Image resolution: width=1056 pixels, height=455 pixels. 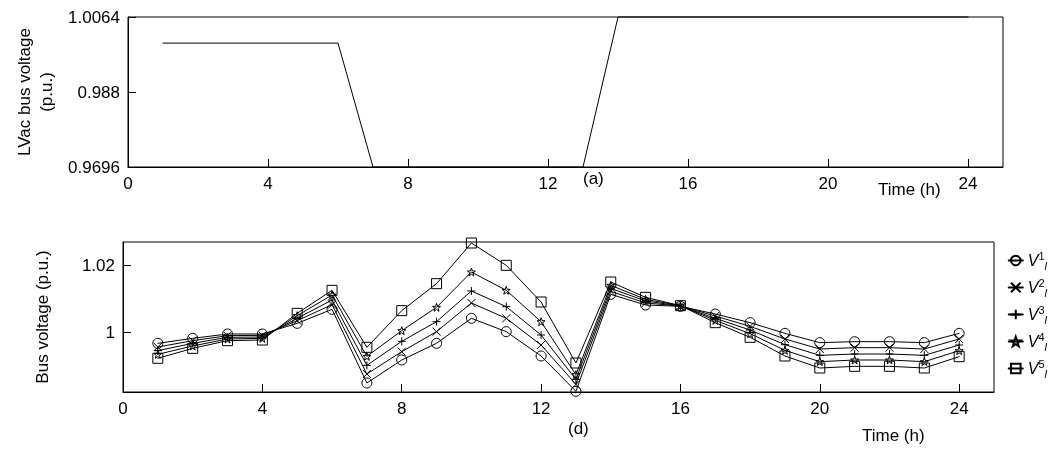 What do you see at coordinates (35, 92) in the screenshot?
I see `y-axis-title: LVac bus voltage (p.u.)` at bounding box center [35, 92].